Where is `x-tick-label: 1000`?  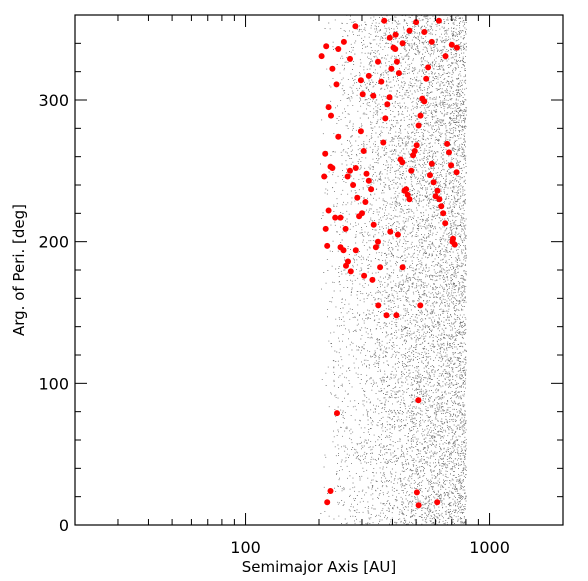 x-tick-label: 1000 is located at coordinates (489, 547).